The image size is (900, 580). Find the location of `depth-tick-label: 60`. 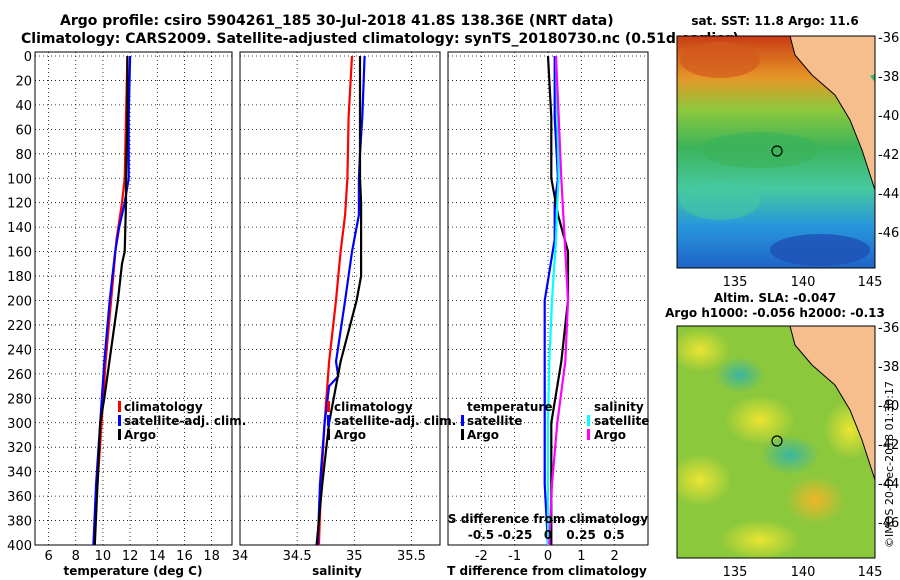

depth-tick-label: 60 is located at coordinates (23, 130).